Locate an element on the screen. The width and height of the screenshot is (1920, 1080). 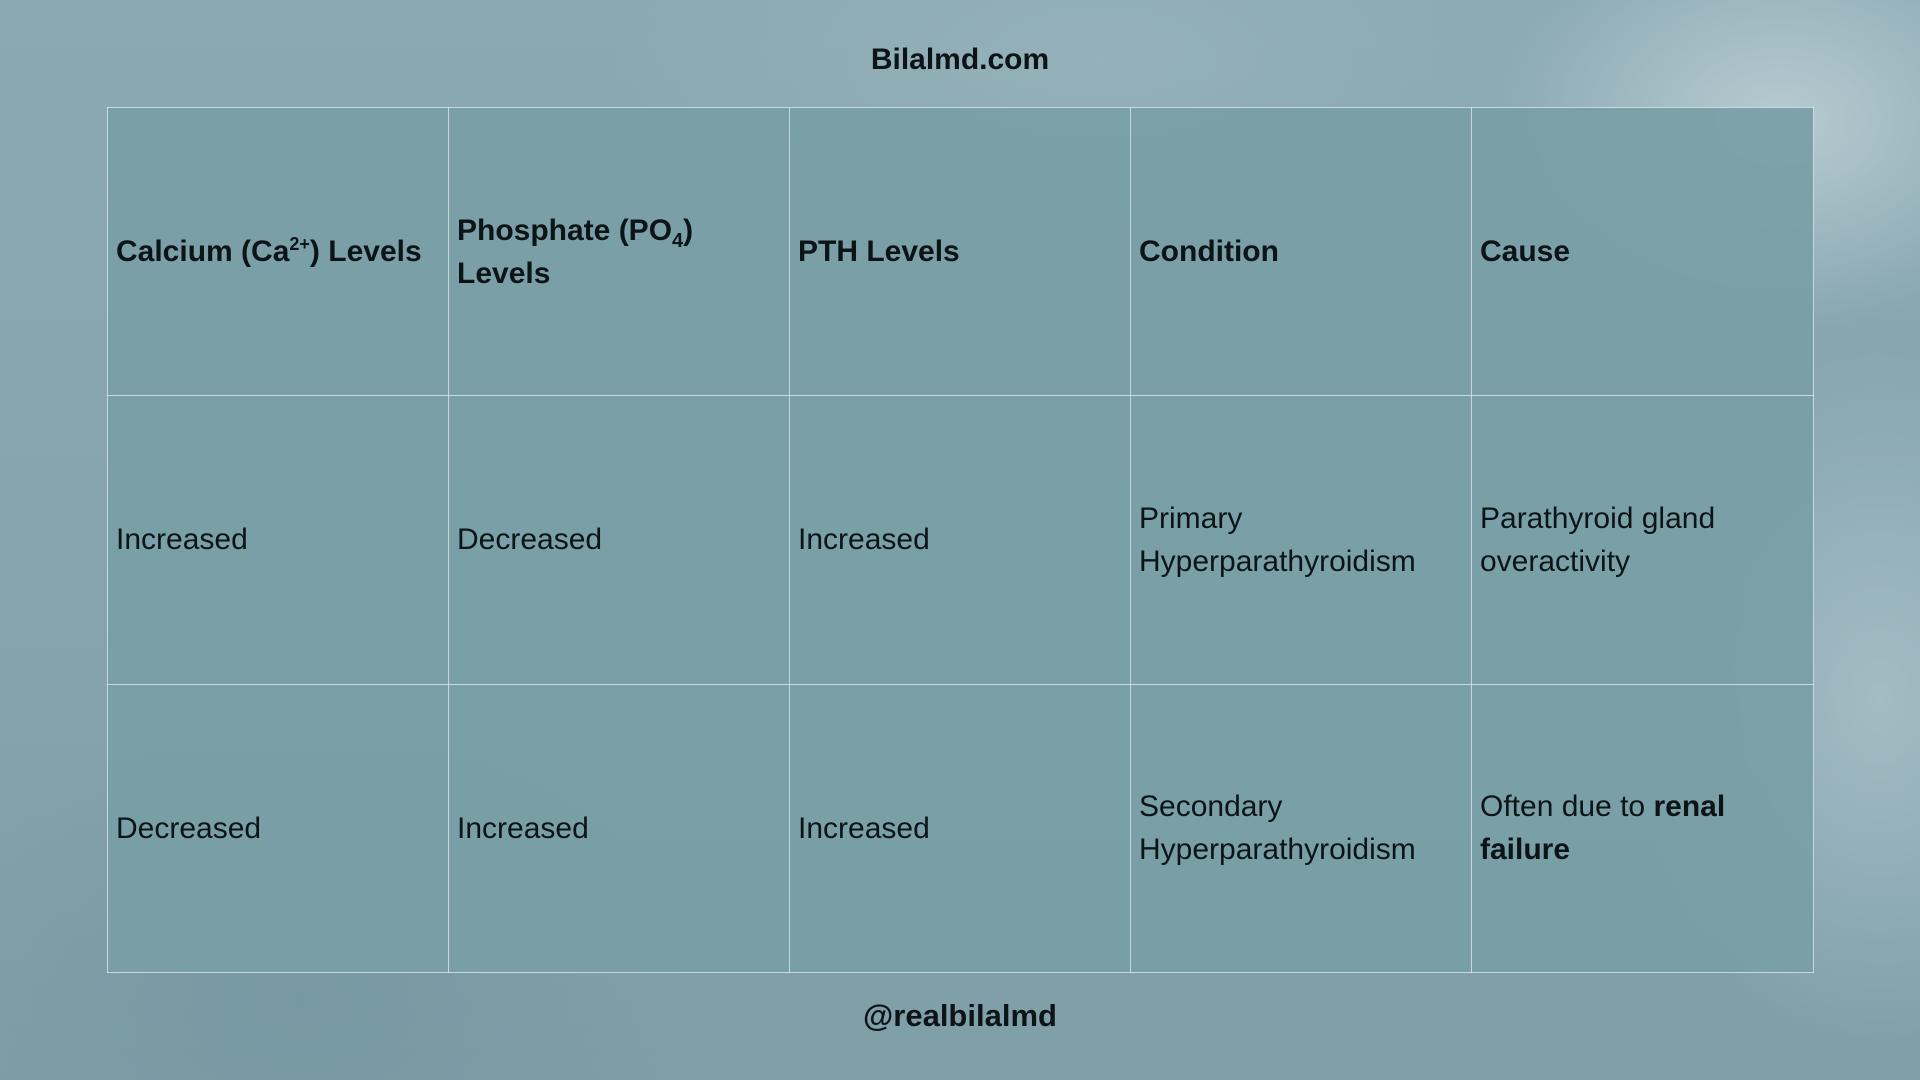
cell-condition: Secondary Hyperparathyroidism is located at coordinates (1301, 828).